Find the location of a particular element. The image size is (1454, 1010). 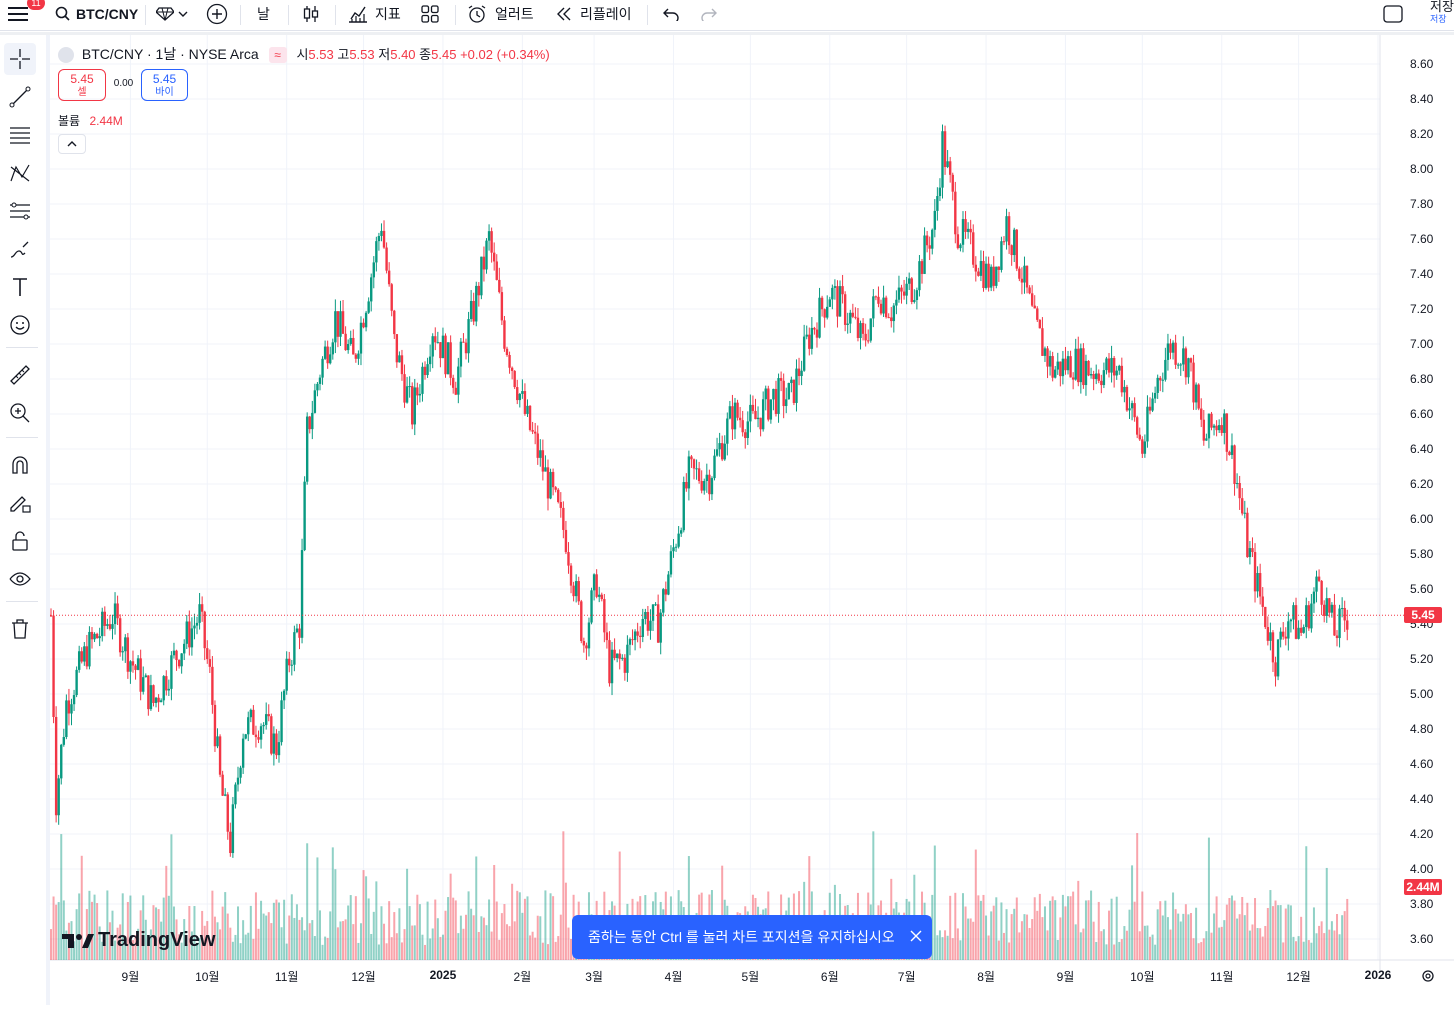

trend-line-tool is located at coordinates (20, 97).